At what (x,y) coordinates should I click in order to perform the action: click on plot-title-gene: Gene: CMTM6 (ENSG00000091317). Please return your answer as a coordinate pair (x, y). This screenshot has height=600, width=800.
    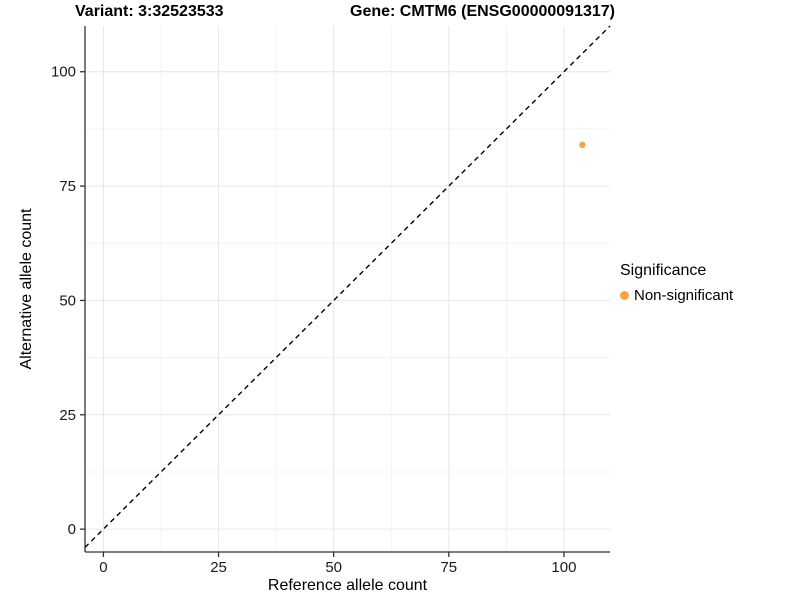
    Looking at the image, I should click on (482, 11).